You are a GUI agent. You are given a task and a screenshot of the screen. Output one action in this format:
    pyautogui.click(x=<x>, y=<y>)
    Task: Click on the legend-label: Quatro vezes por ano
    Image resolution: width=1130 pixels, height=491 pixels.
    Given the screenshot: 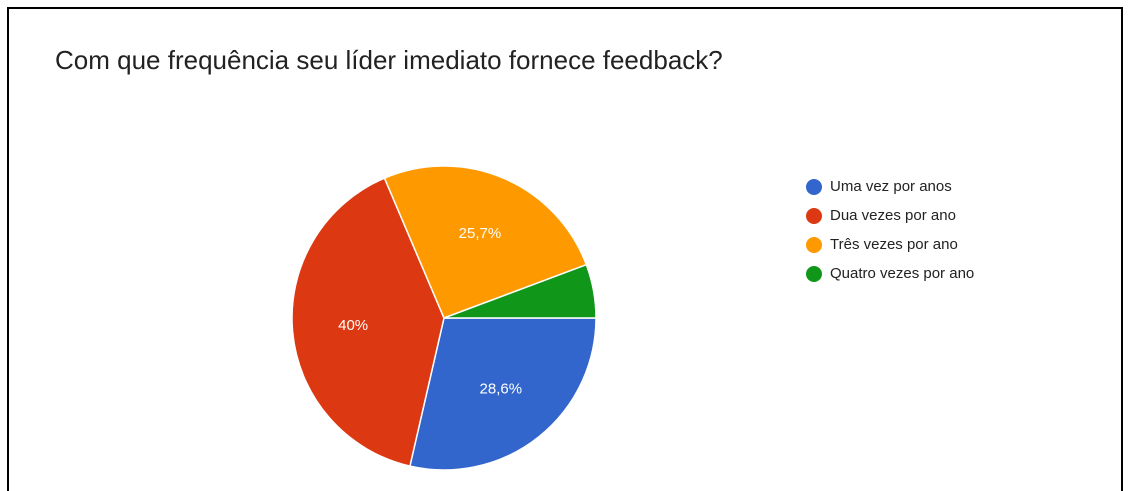 What is the action you would take?
    pyautogui.click(x=902, y=273)
    